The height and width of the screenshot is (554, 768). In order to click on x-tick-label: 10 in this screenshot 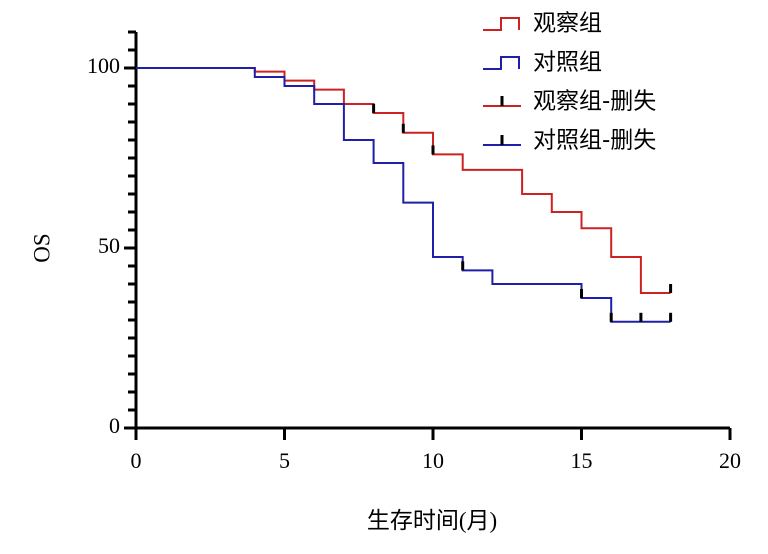, I will do `click(433, 460)`.